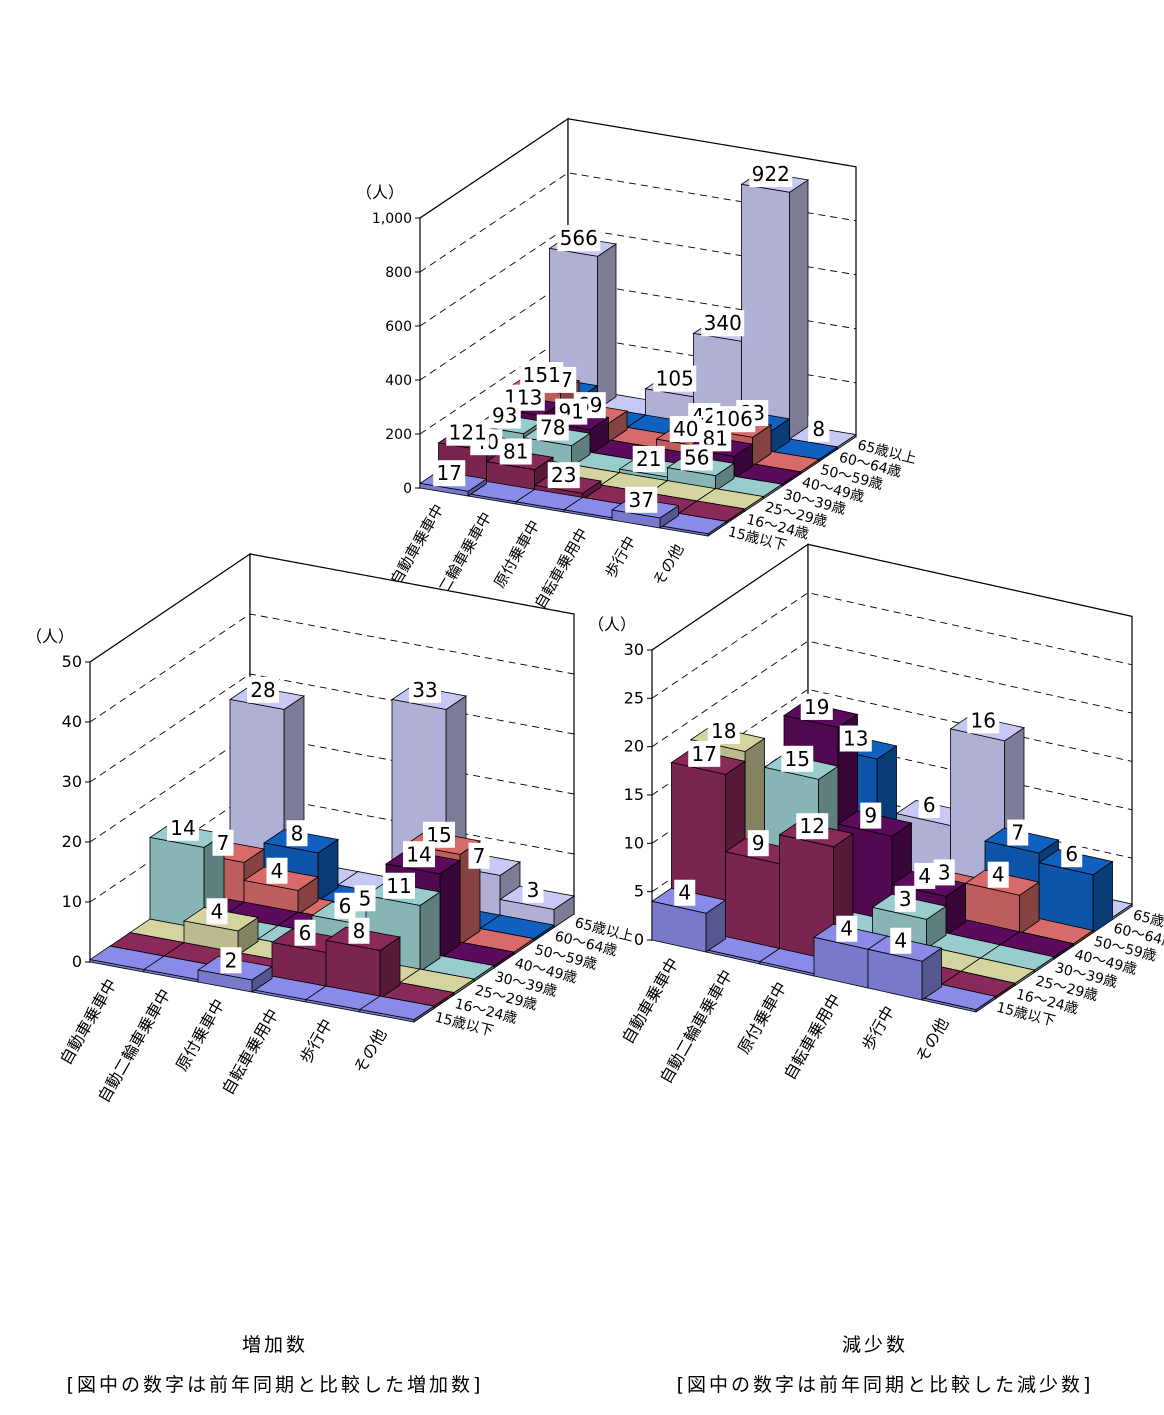 The height and width of the screenshot is (1415, 1164). What do you see at coordinates (468, 433) in the screenshot?
I see `data-label: 121` at bounding box center [468, 433].